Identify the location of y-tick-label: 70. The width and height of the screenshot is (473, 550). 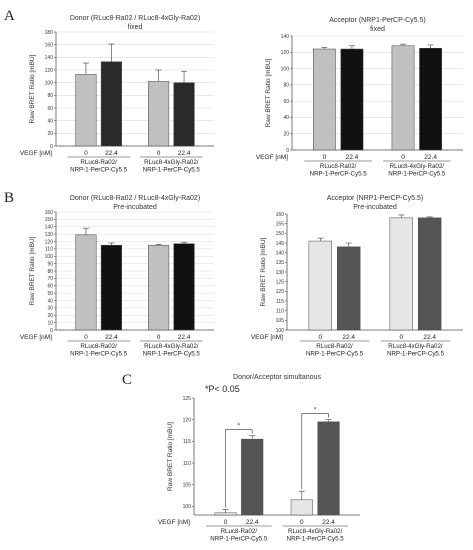
(50, 279).